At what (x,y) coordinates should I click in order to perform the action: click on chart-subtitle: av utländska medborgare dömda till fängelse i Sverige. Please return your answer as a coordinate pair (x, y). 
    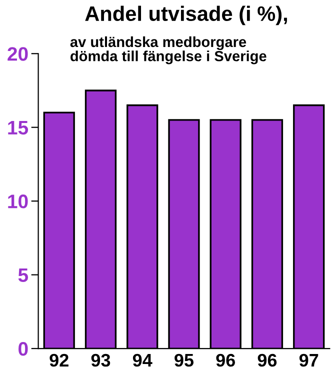
    Looking at the image, I should click on (168, 50).